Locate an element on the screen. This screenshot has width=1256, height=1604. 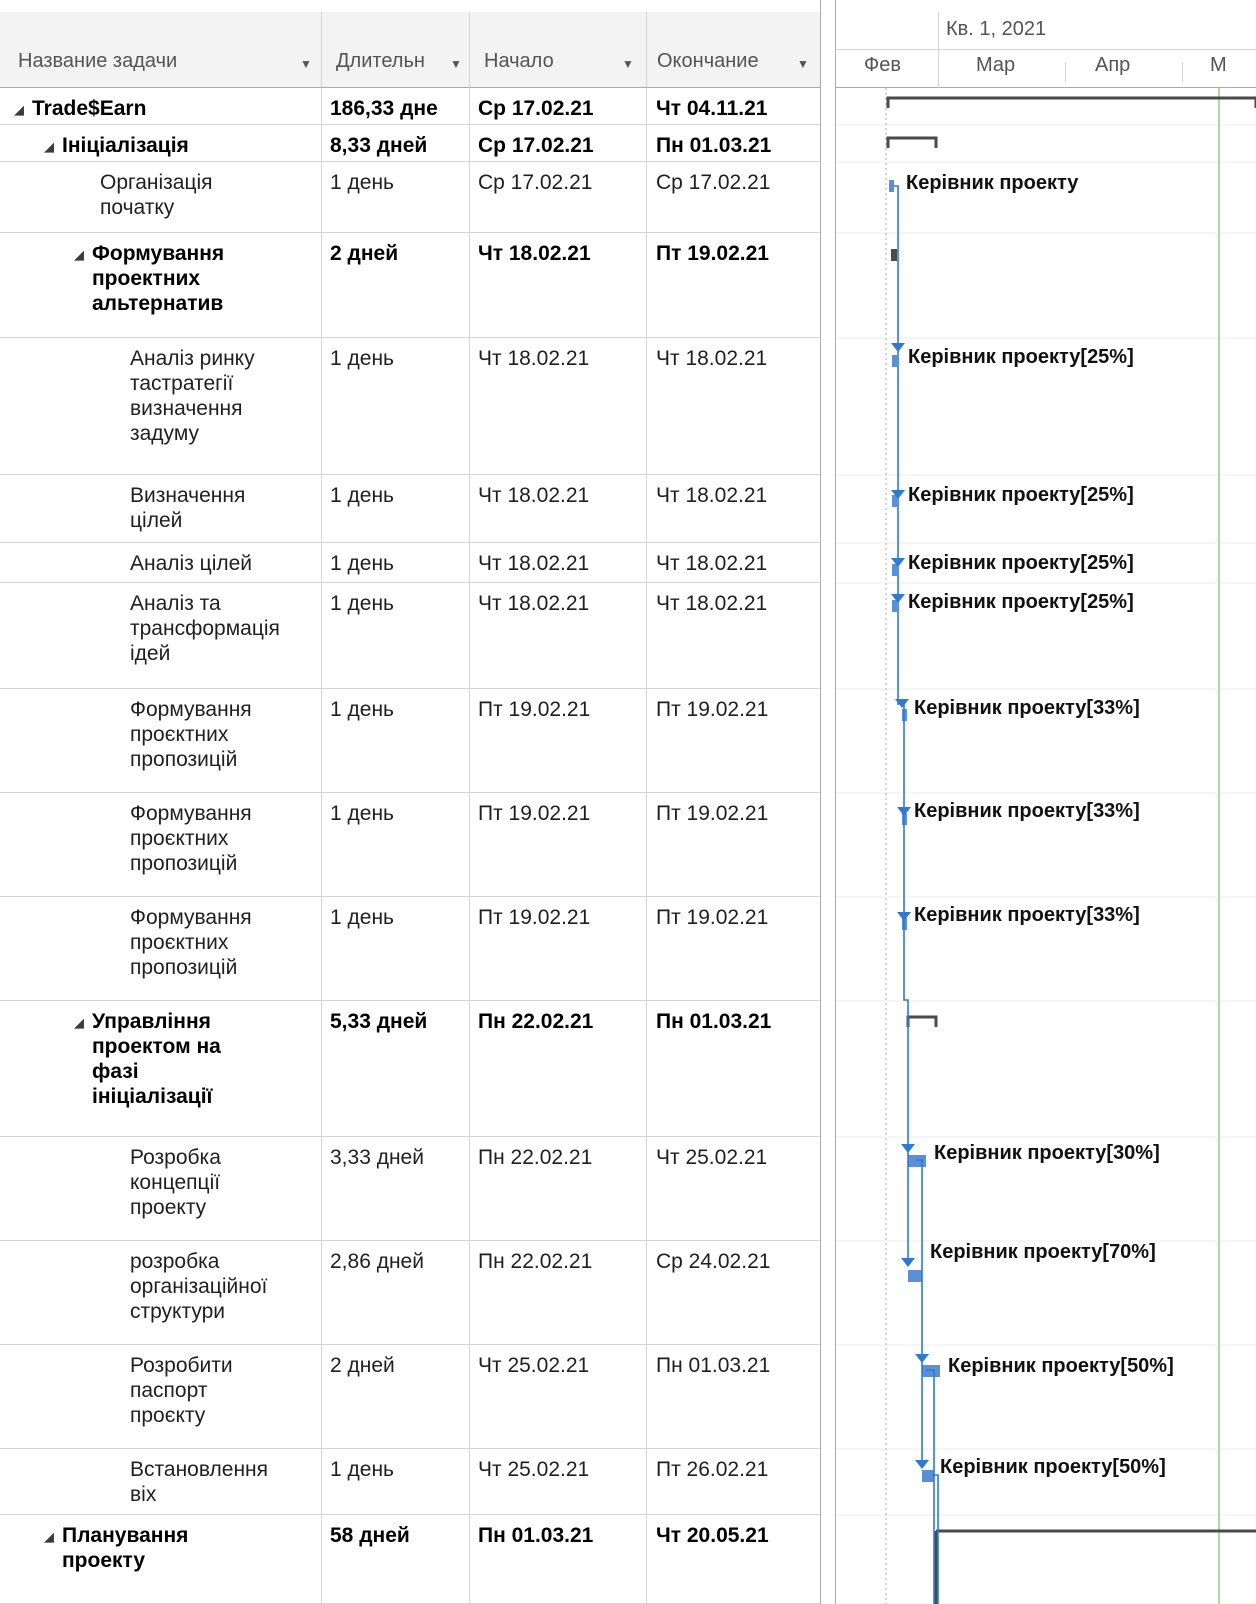
task-finish-cell: Чт 25.02.21 is located at coordinates (712, 1157).